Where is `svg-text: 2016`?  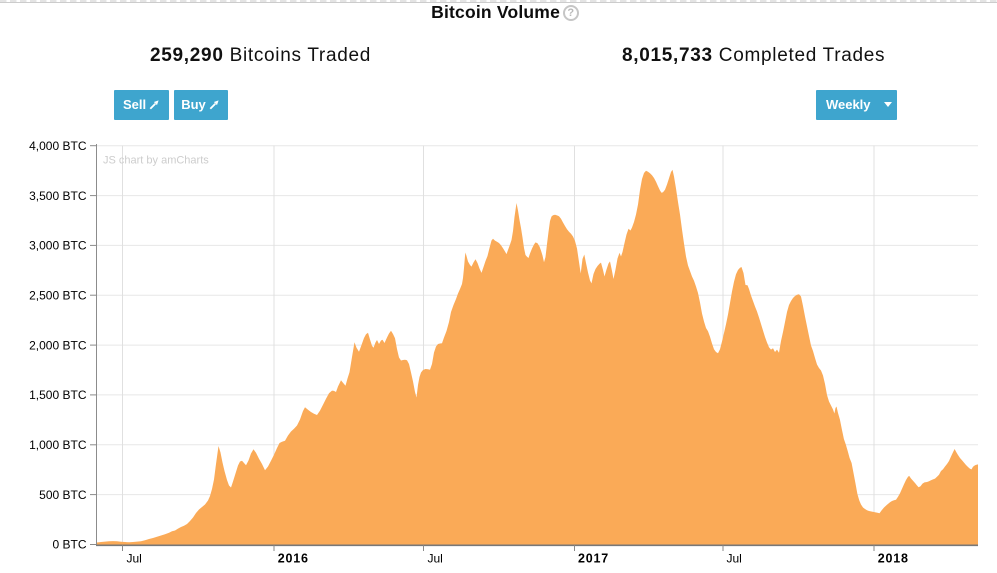 svg-text: 2016 is located at coordinates (293, 559).